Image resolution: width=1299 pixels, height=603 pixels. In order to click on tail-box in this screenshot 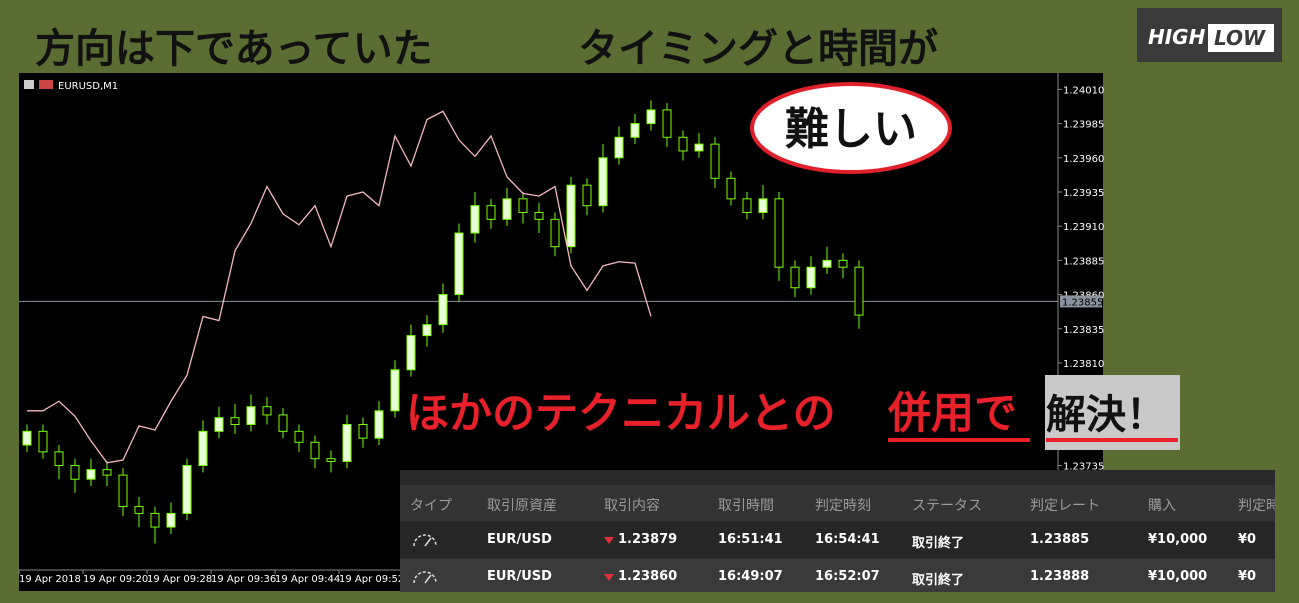, I will do `click(1112, 412)`.